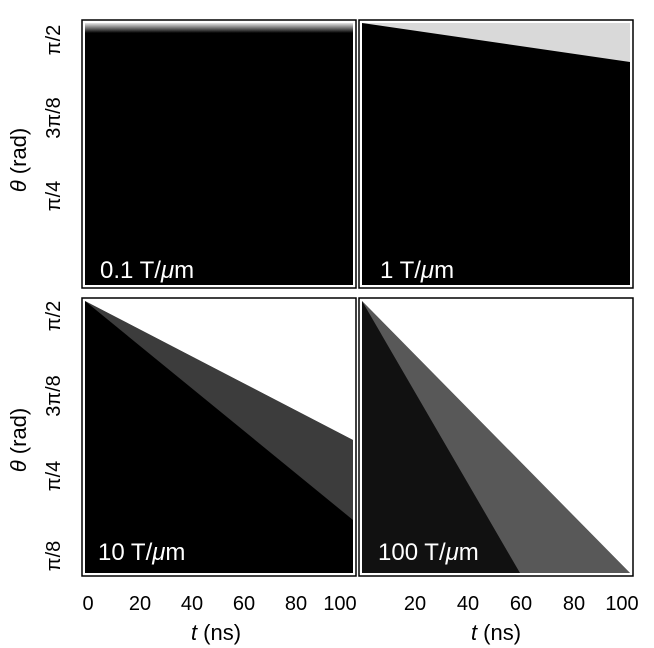 This screenshot has width=654, height=648. I want to click on y-axis-title-top: θ (rad), so click(18, 160).